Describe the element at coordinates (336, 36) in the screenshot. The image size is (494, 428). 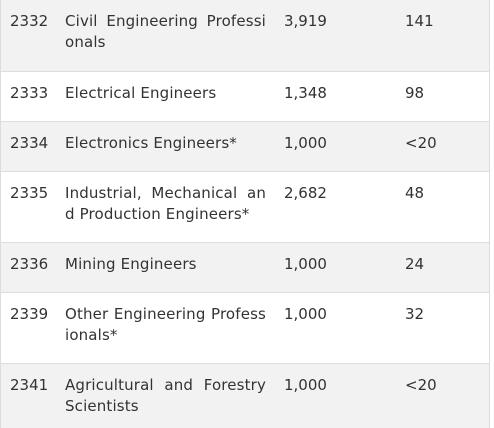
I see `value-cell: 3,919` at that location.